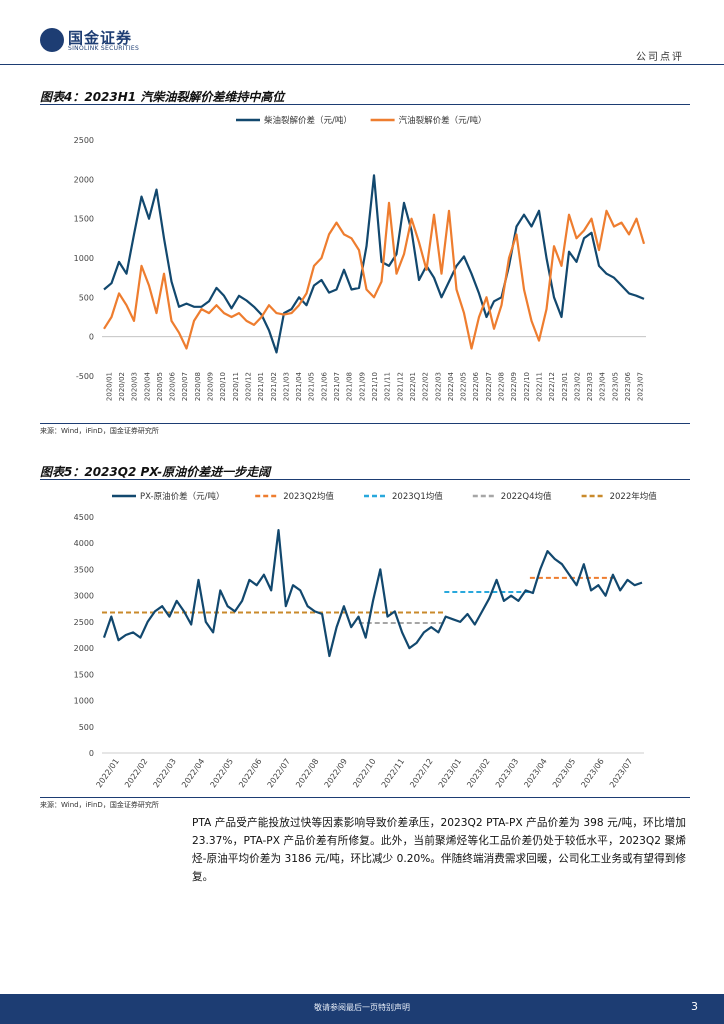 Image resolution: width=724 pixels, height=1024 pixels. What do you see at coordinates (84, 596) in the screenshot?
I see `y-tick-label: 3000` at bounding box center [84, 596].